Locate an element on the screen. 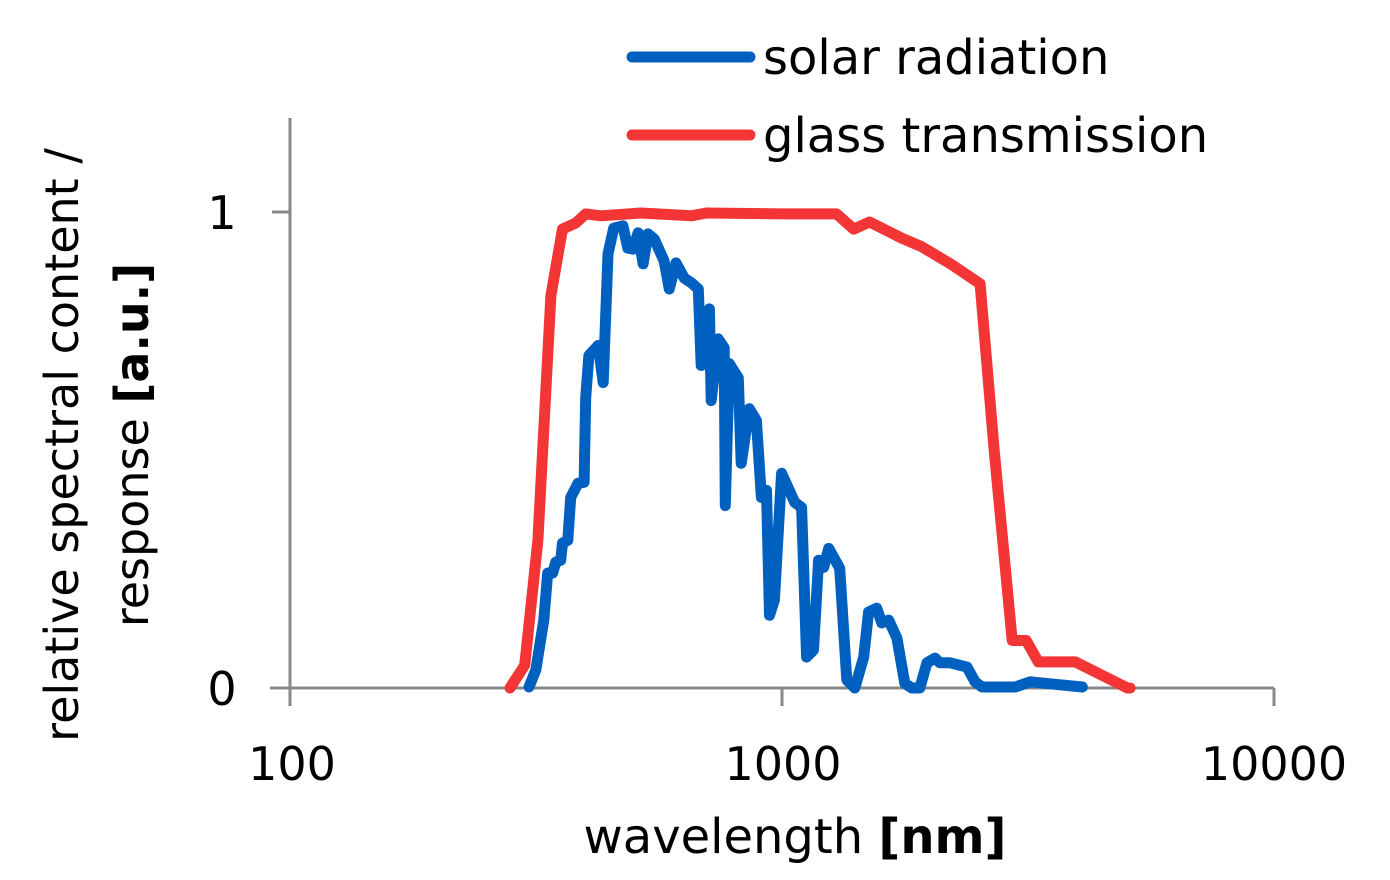  x-axis-title: wavelength [nm] is located at coordinates (795, 837).